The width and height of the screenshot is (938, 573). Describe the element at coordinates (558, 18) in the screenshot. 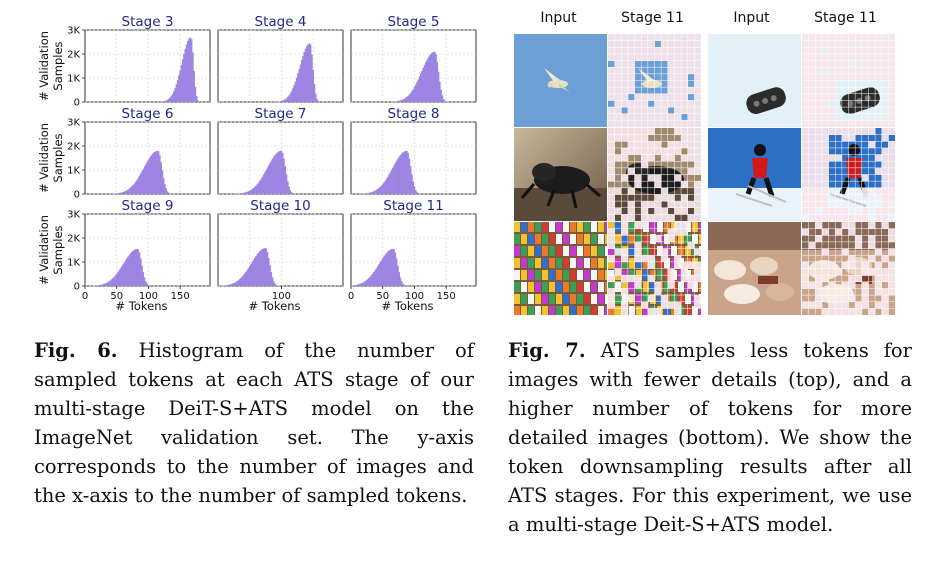

I see `col-header-input-1: Input` at that location.